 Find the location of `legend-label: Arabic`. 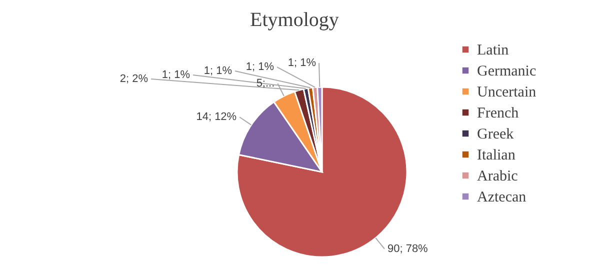

legend-label: Arabic is located at coordinates (497, 176).